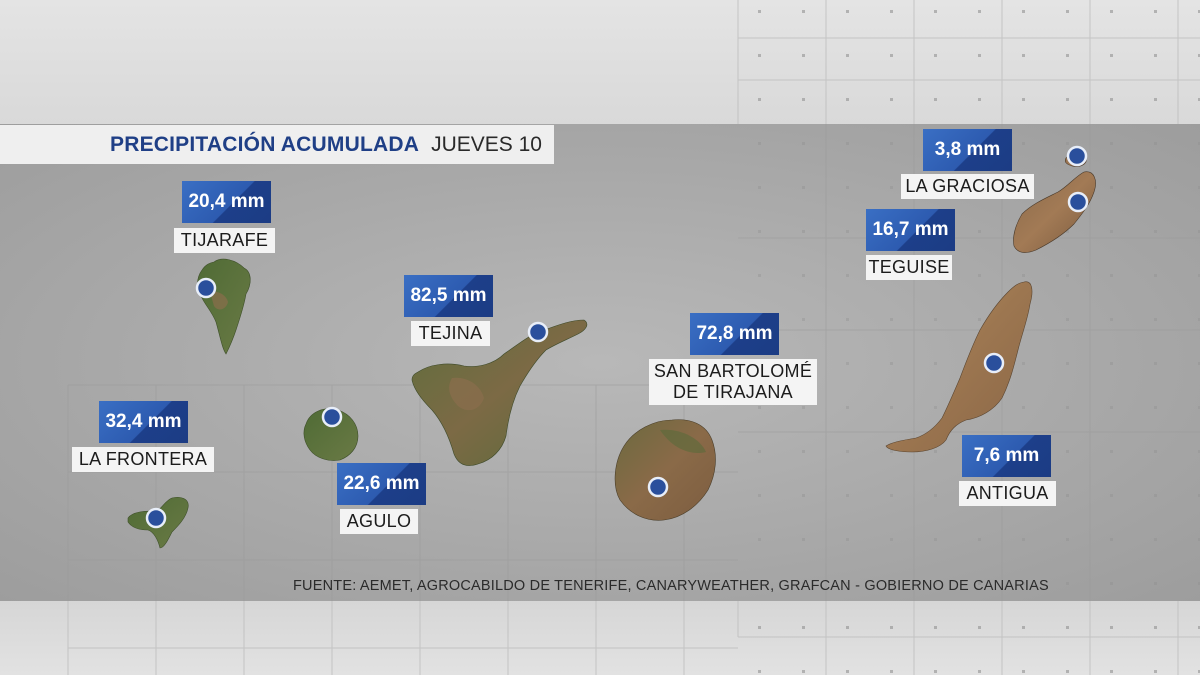 The height and width of the screenshot is (675, 1200). Describe the element at coordinates (486, 144) in the screenshot. I see `map-date: JUEVES 10` at that location.